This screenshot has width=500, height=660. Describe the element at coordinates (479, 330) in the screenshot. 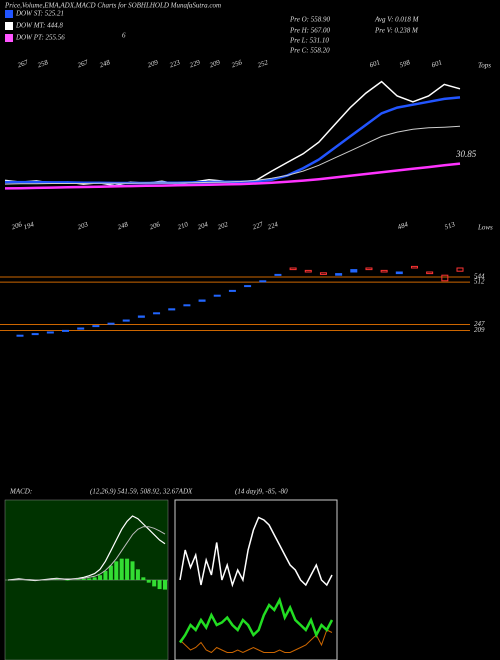

I see `level-label: 209` at that location.